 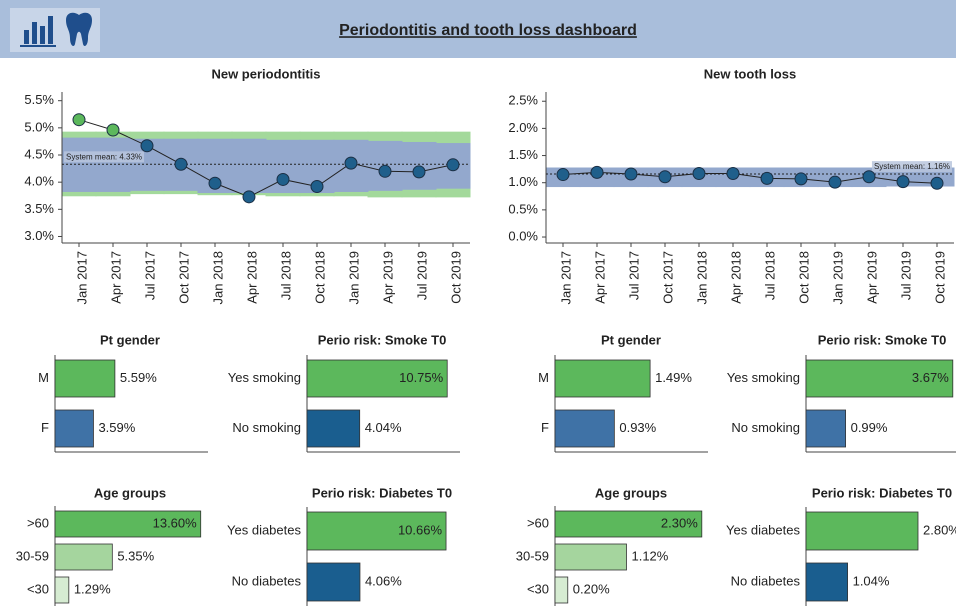 What do you see at coordinates (264, 529) in the screenshot?
I see `category-label: Yes diabetes` at bounding box center [264, 529].